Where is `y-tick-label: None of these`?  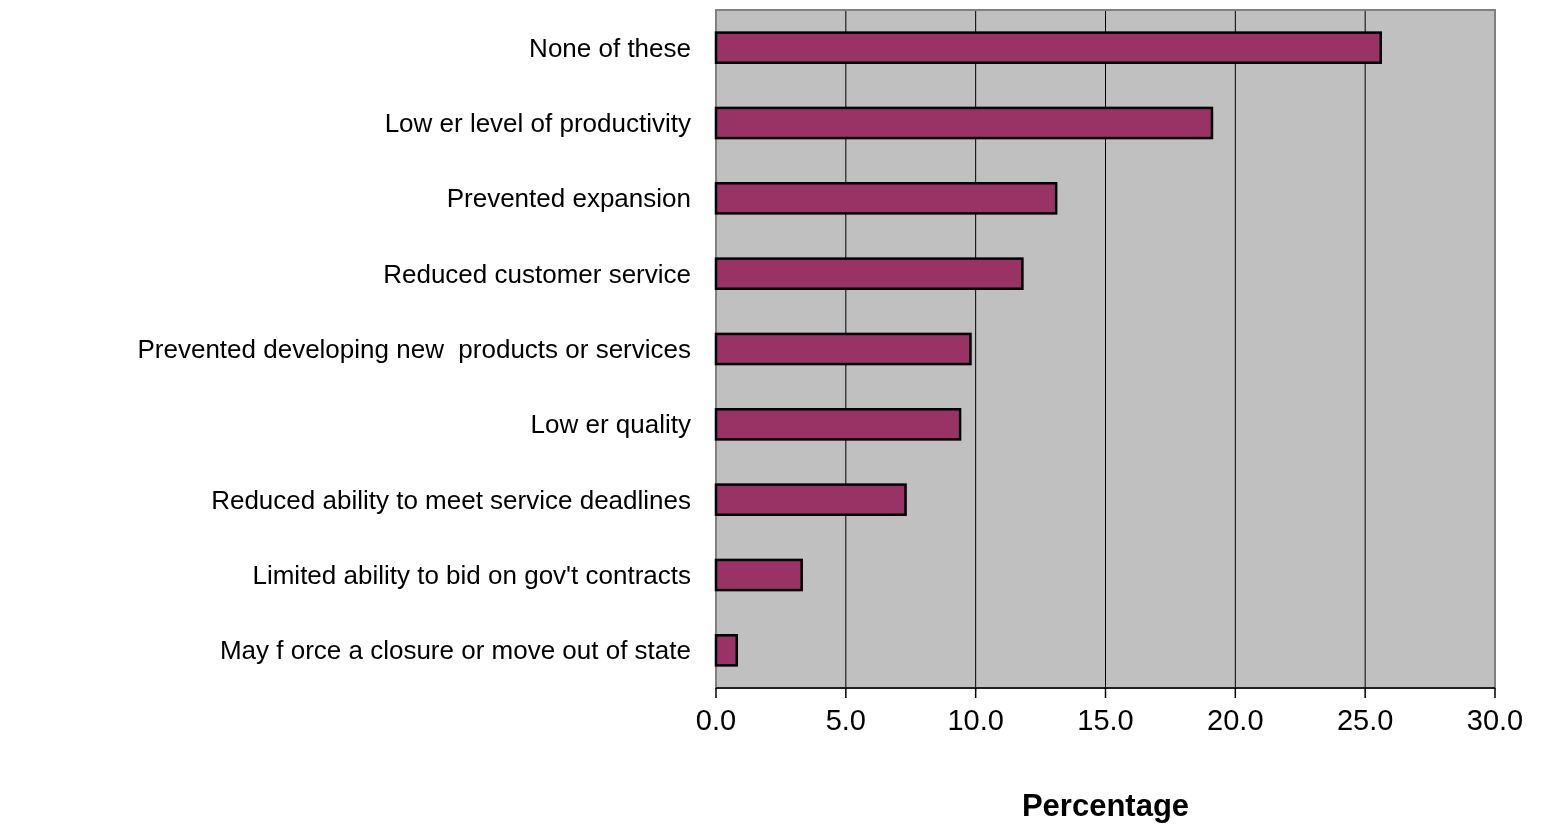
y-tick-label: None of these is located at coordinates (610, 47).